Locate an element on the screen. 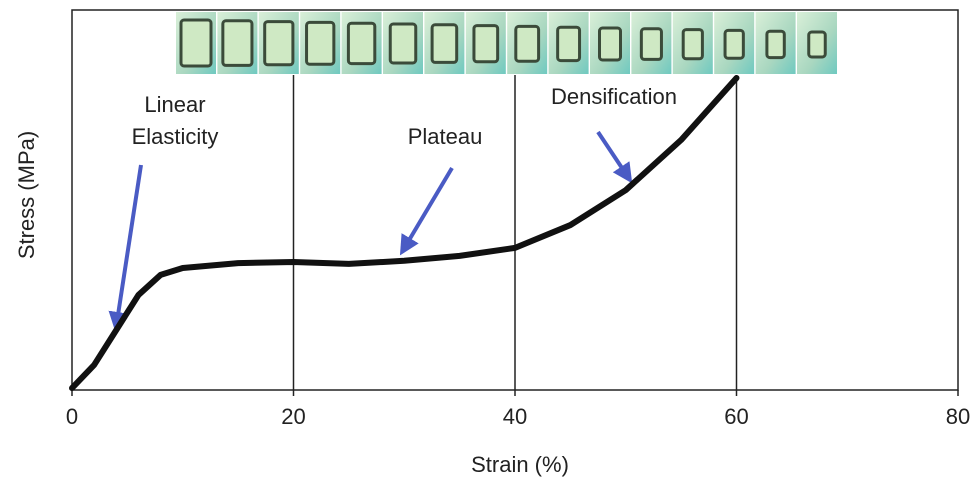  y-axis-label: Stress (MPa) is located at coordinates (26, 195).